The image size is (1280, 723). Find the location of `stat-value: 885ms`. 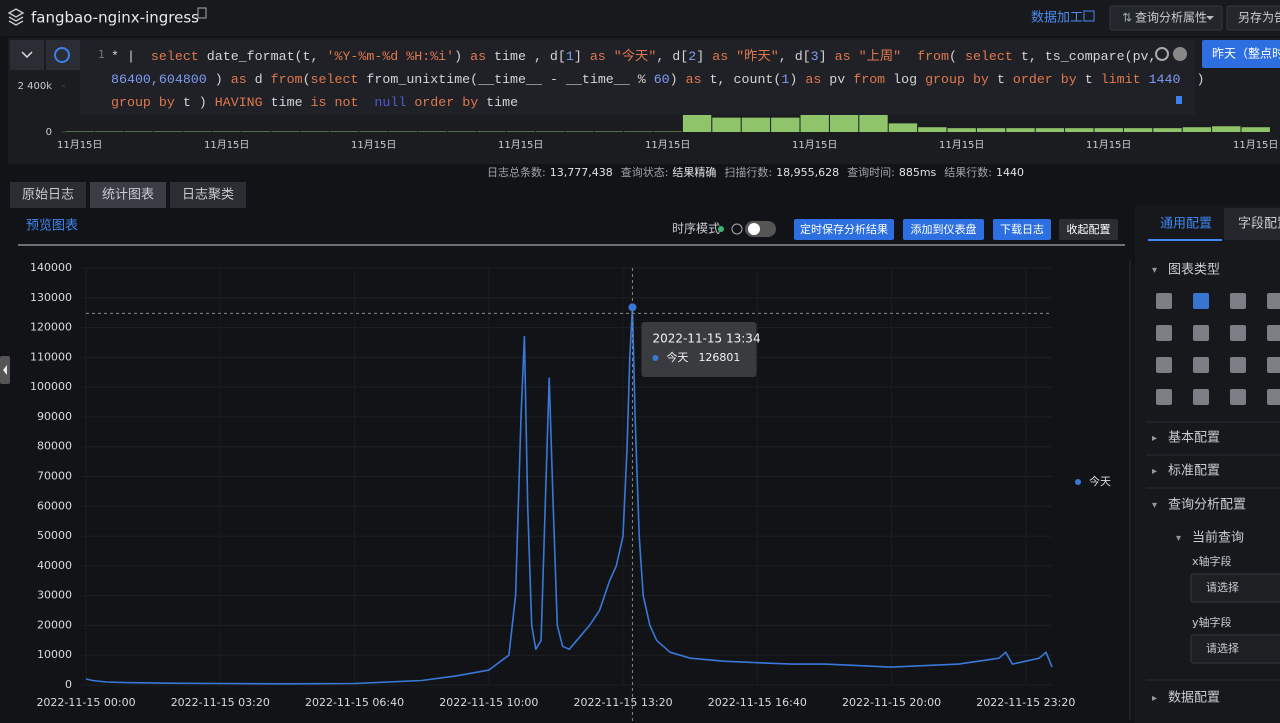

stat-value: 885ms is located at coordinates (918, 172).